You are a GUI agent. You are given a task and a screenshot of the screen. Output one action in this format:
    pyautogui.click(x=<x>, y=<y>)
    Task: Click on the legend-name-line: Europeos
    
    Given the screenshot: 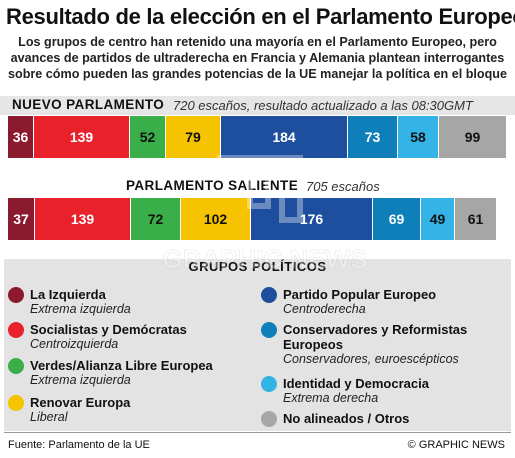 What is the action you would take?
    pyautogui.click(x=313, y=344)
    